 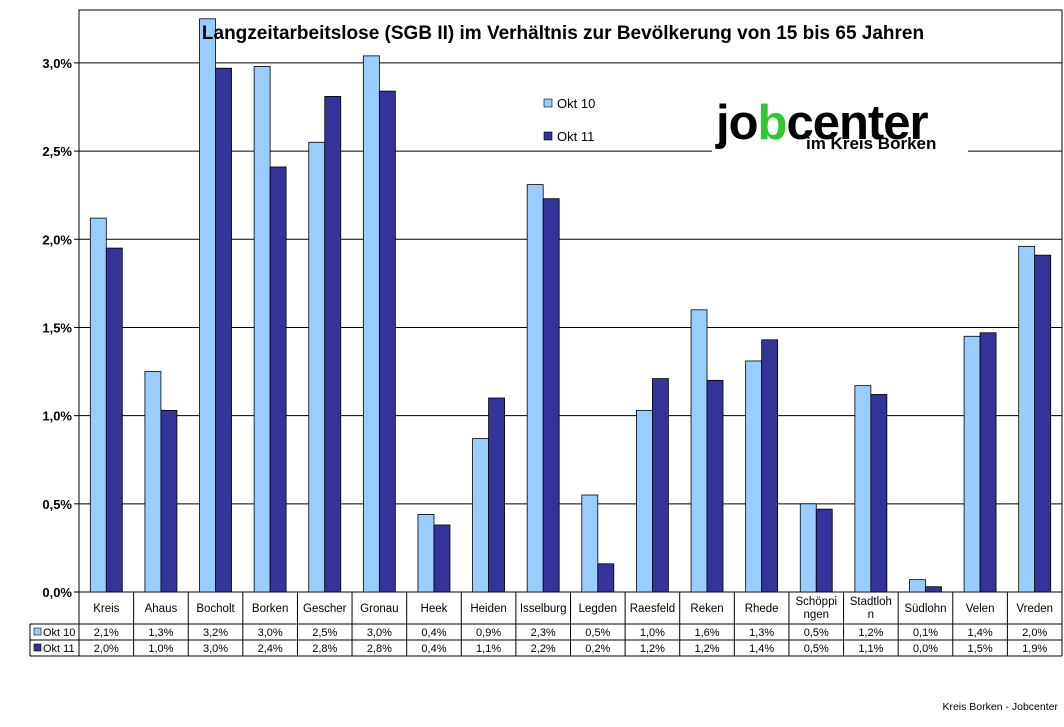 What do you see at coordinates (772, 123) in the screenshot?
I see `logo-accent-b: b` at bounding box center [772, 123].